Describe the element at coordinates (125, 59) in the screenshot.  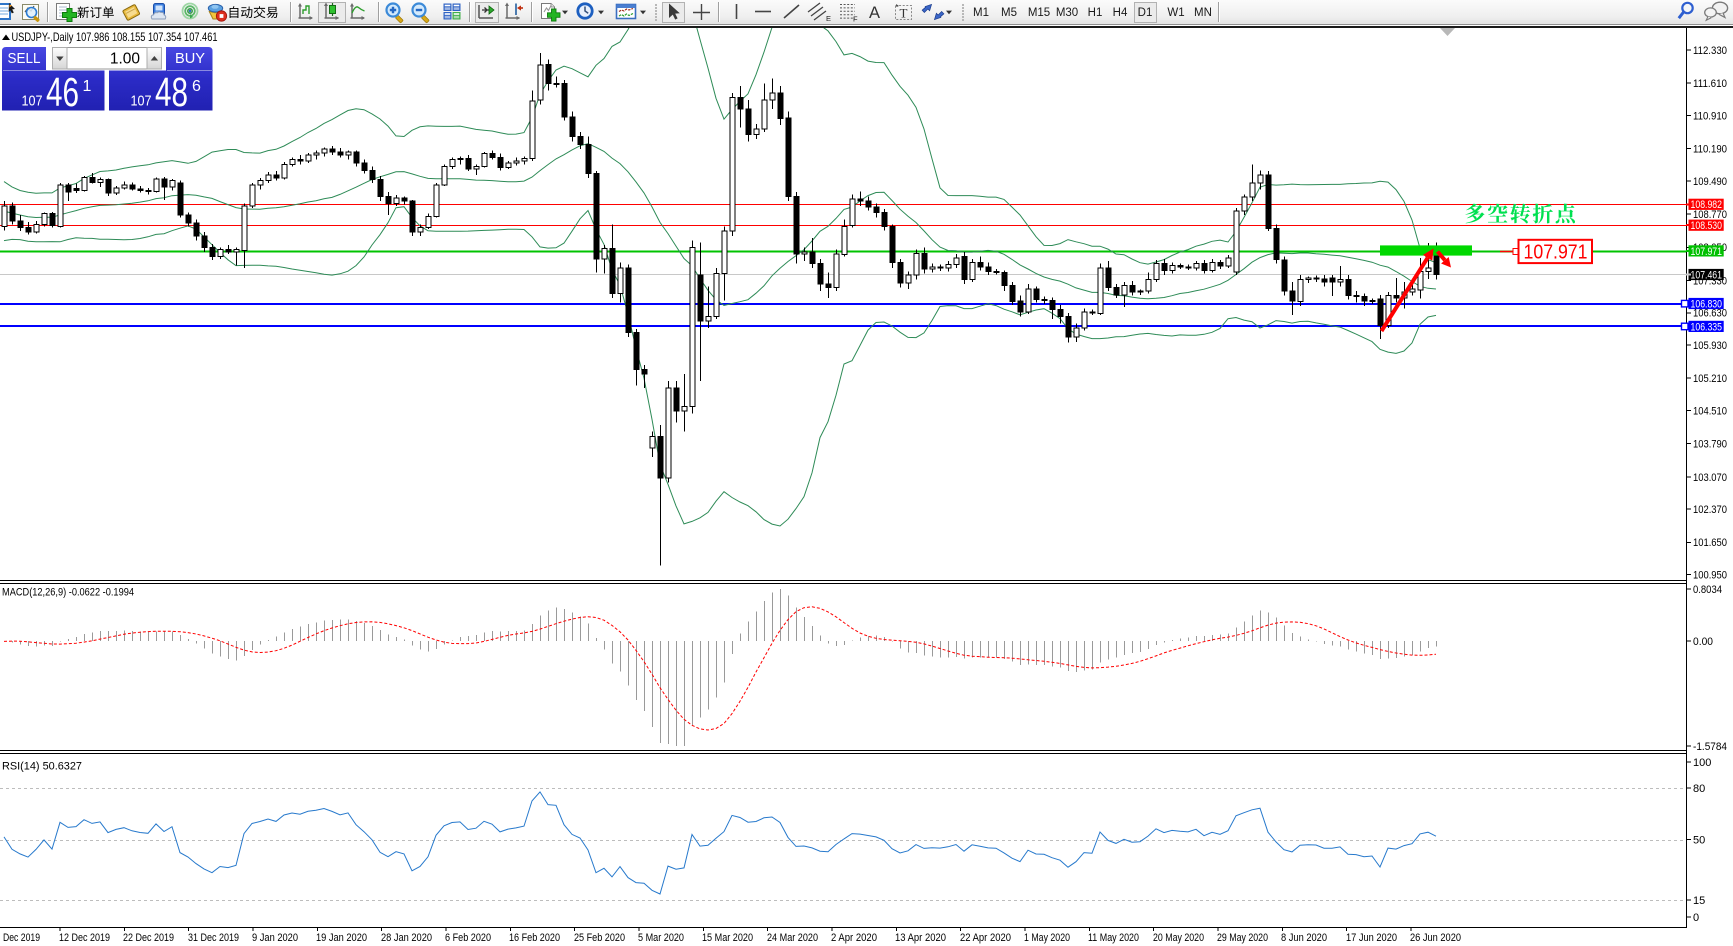
I see `svg-text: 1.00` at that location.